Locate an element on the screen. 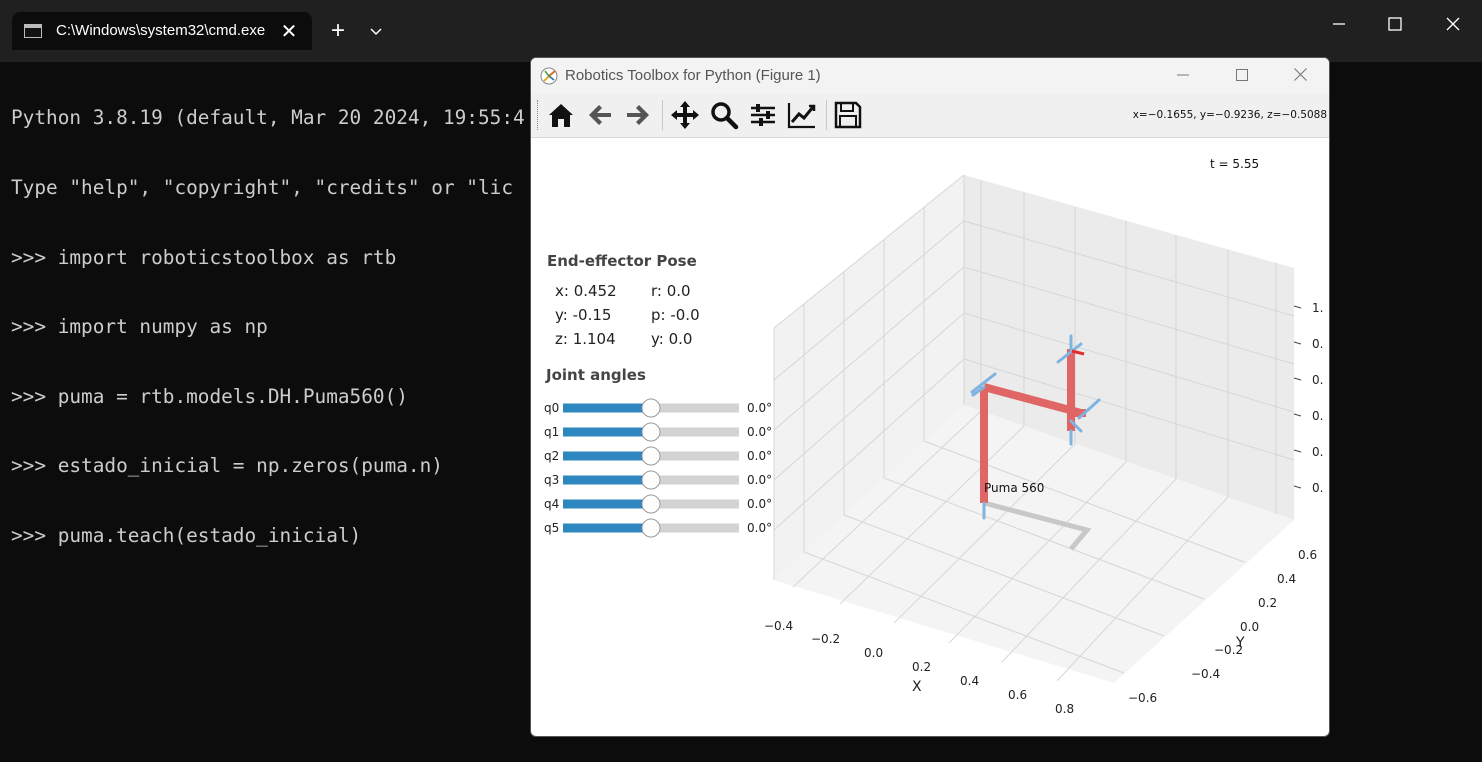  x-tick-label: 0.8 is located at coordinates (1064, 709).